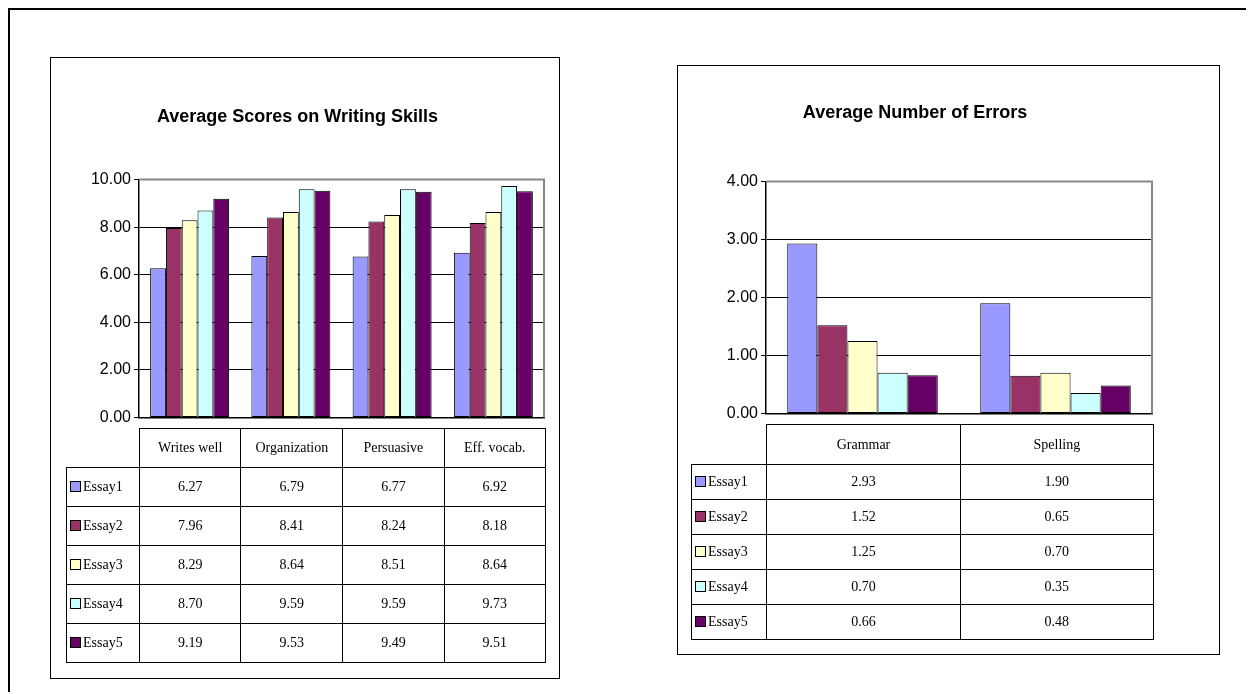 Image resolution: width=1248 pixels, height=694 pixels. Describe the element at coordinates (915, 111) in the screenshot. I see `chart-title: Average Number of Errors` at that location.